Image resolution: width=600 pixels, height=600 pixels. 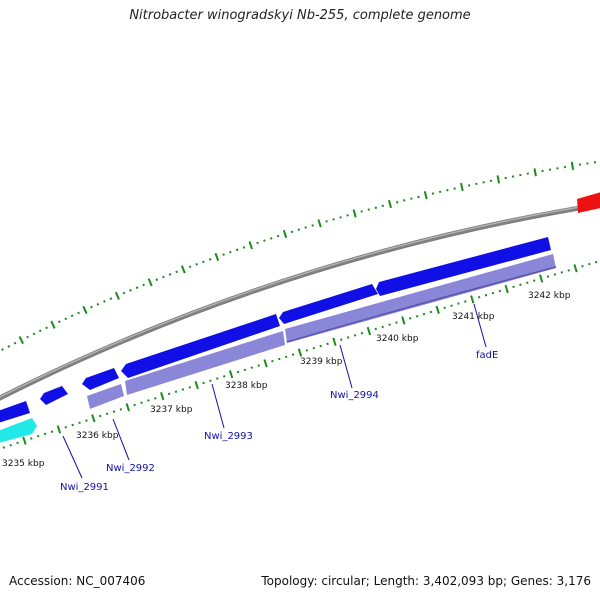 What do you see at coordinates (228, 436) in the screenshot?
I see `gene-label-nwi-2993: Nwi_2993` at bounding box center [228, 436].